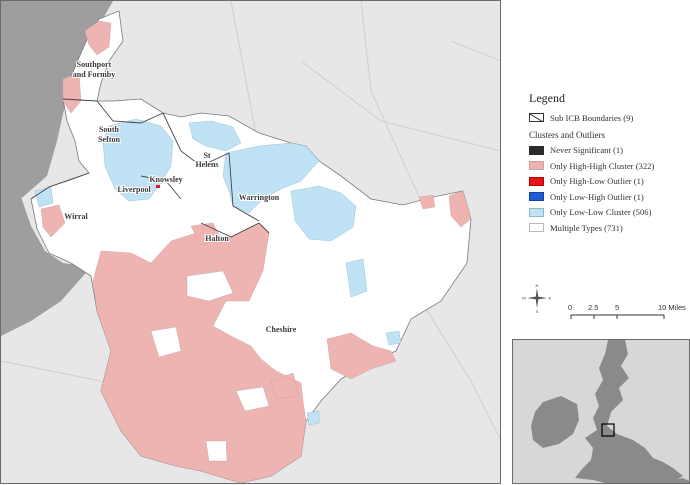  Describe the element at coordinates (94, 74) in the screenshot. I see `label-southport-line2: and Formby` at that location.